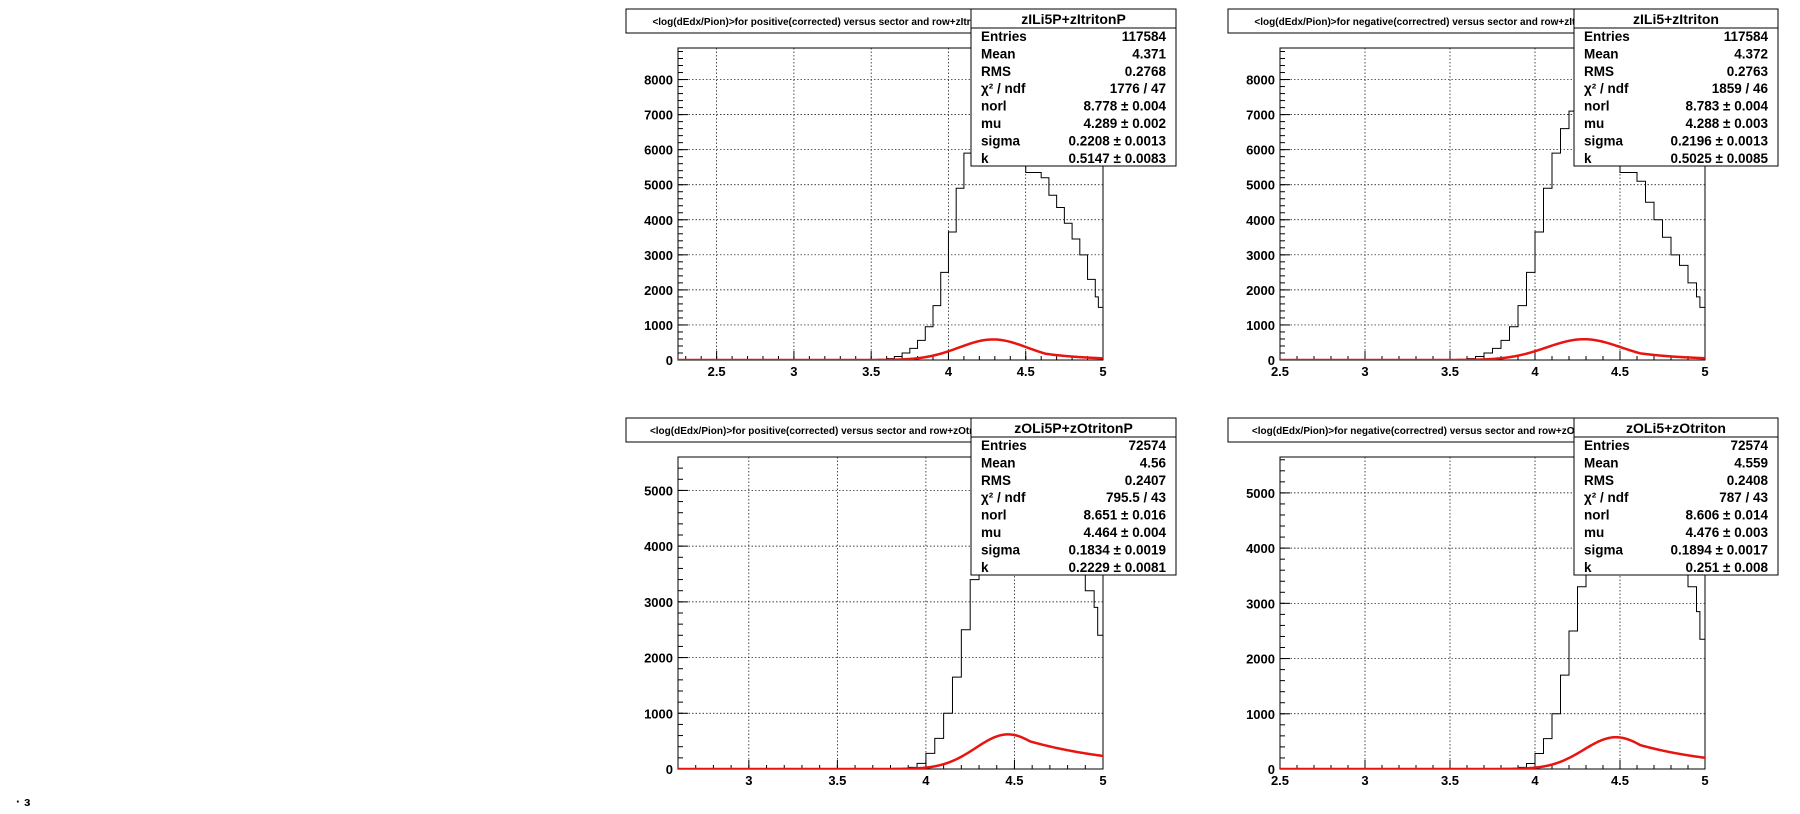 The width and height of the screenshot is (1800, 814). Describe the element at coordinates (1146, 71) in the screenshot. I see `stats-value: 0.2768` at that location.